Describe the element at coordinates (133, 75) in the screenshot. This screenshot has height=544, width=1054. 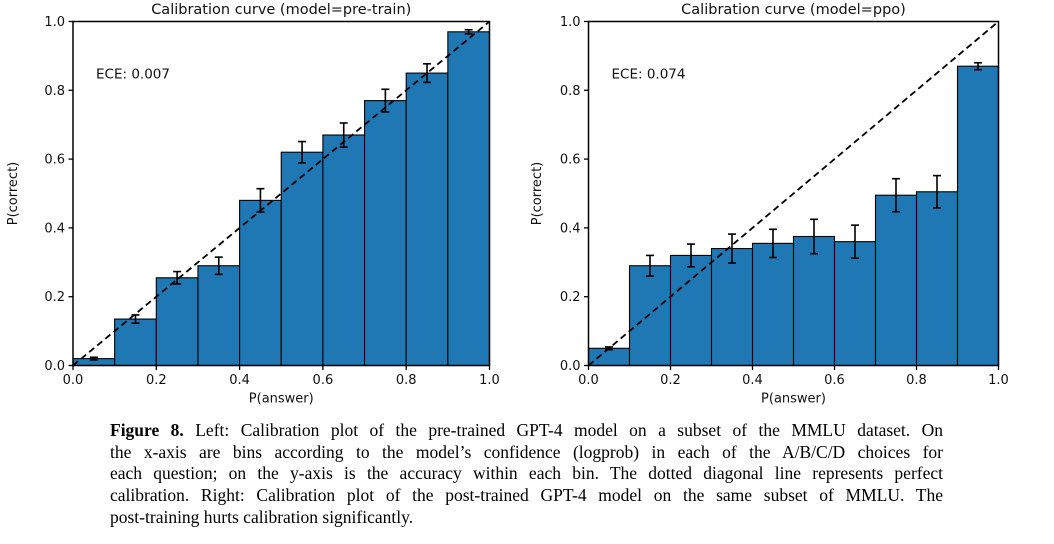
I see `ece-annotation: ECE: 0.007` at that location.